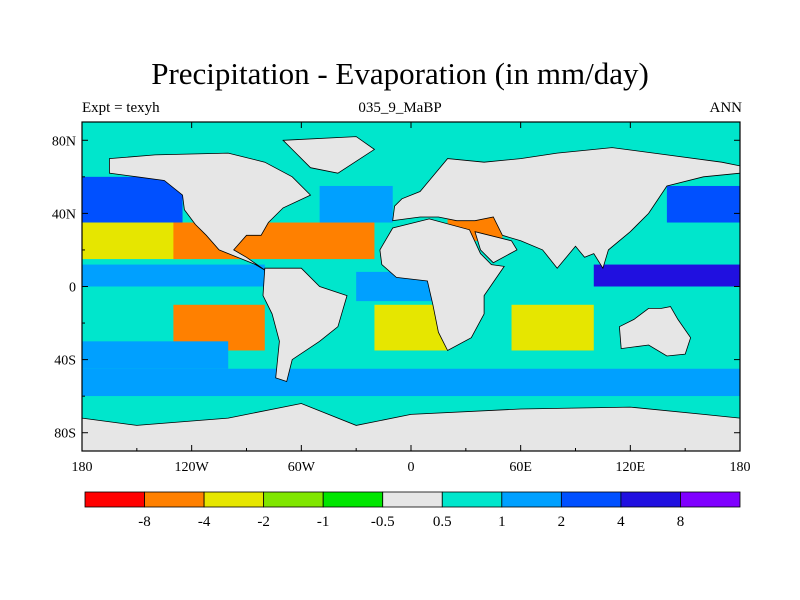 This screenshot has width=800, height=600. I want to click on colorbar-label: -4, so click(204, 522).